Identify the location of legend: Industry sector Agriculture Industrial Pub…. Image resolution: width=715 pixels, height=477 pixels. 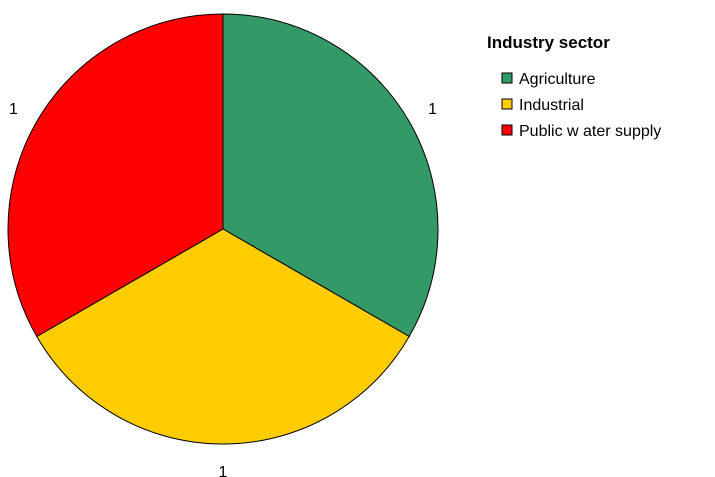
(574, 86).